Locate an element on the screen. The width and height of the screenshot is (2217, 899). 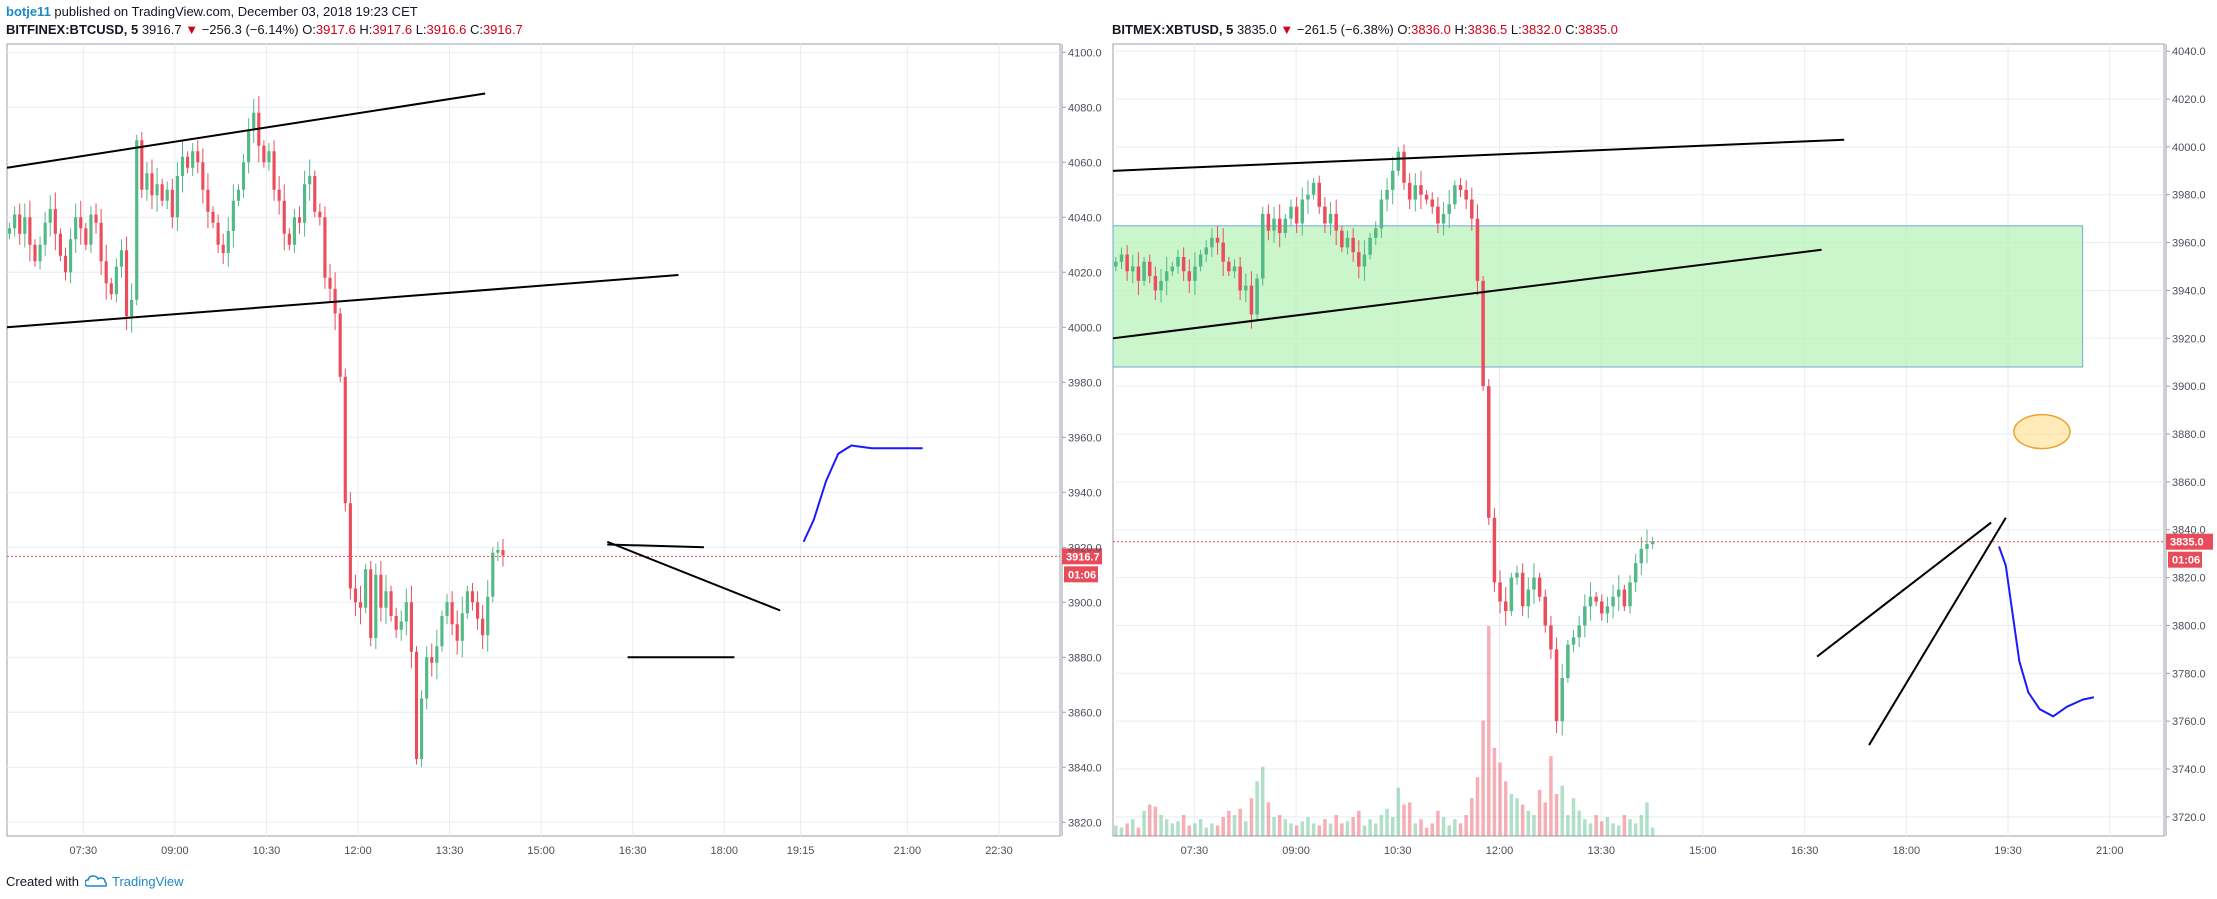
time-tick-label: 22:30 is located at coordinates (999, 851).